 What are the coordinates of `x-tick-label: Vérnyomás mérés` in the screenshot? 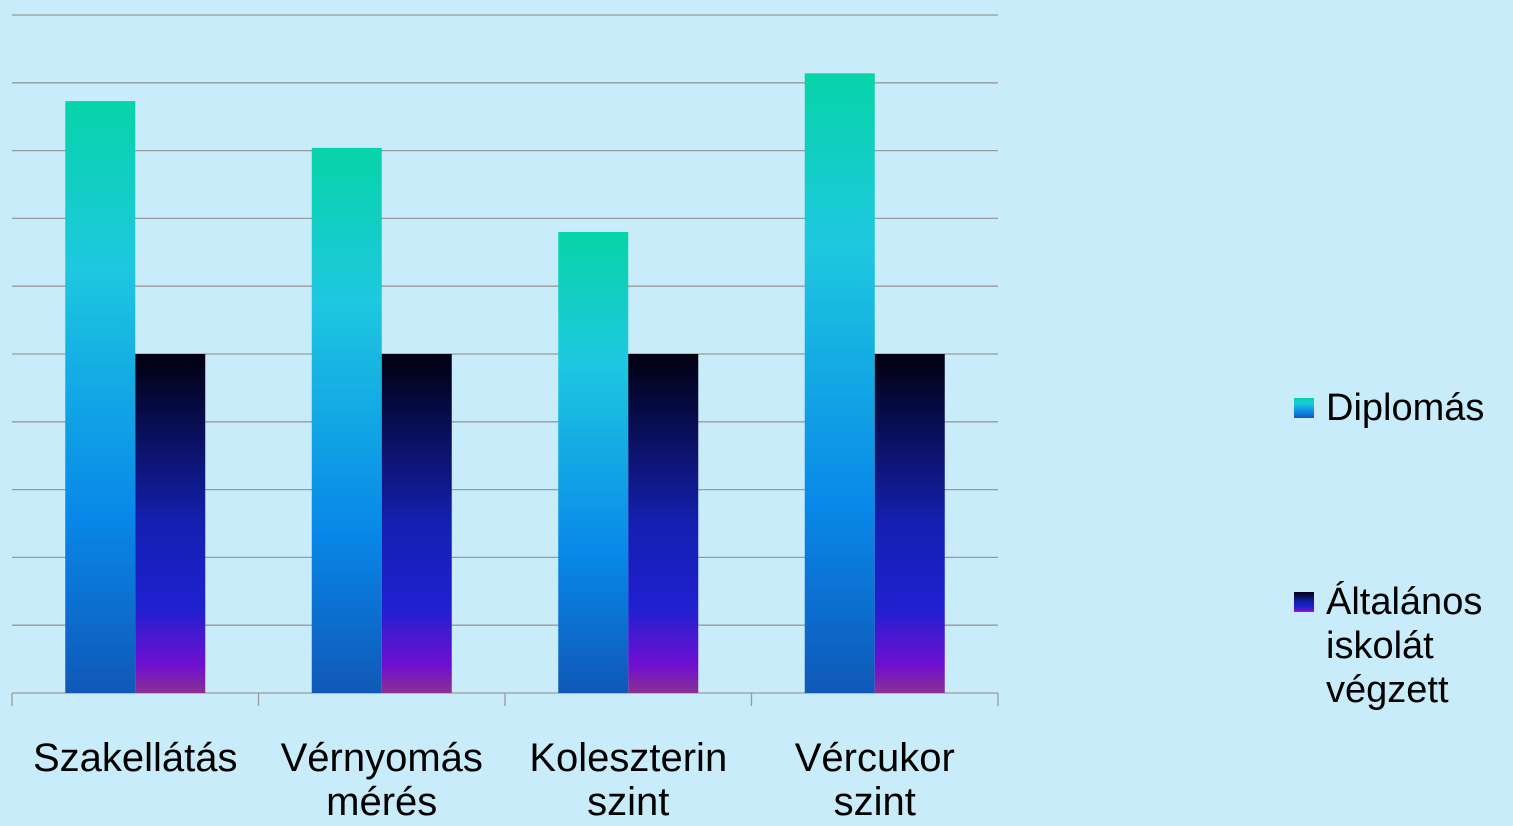 It's located at (381, 780).